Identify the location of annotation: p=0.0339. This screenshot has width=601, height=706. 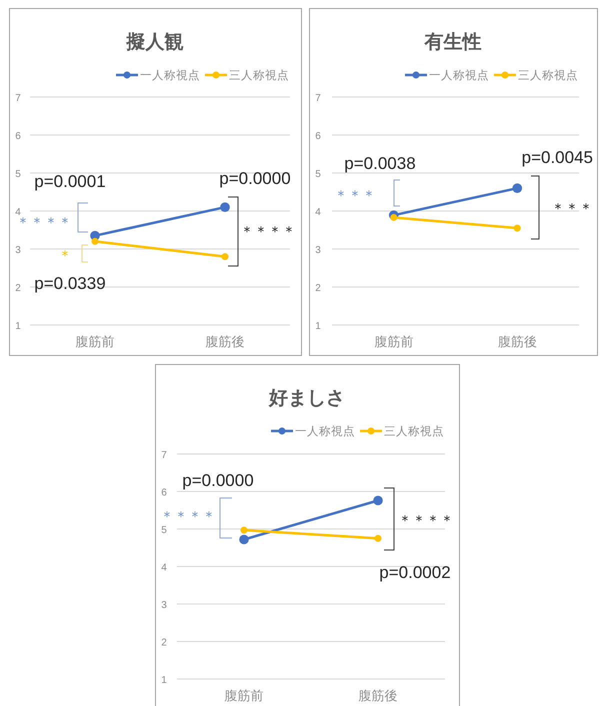
(70, 284).